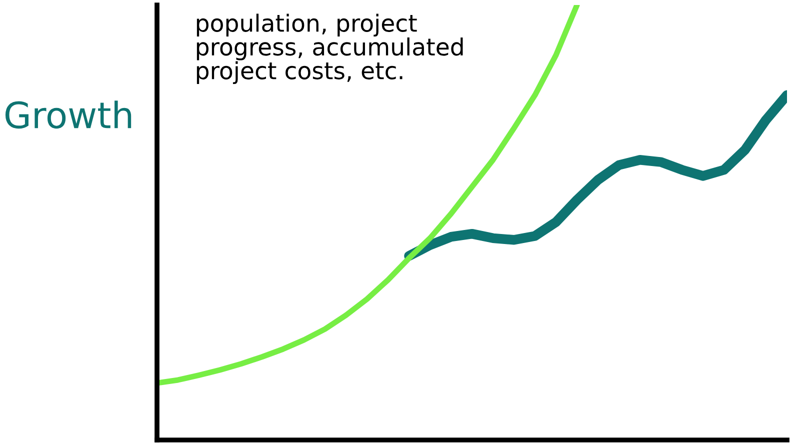  What do you see at coordinates (68, 114) in the screenshot?
I see `y-axis-title: Growth` at bounding box center [68, 114].